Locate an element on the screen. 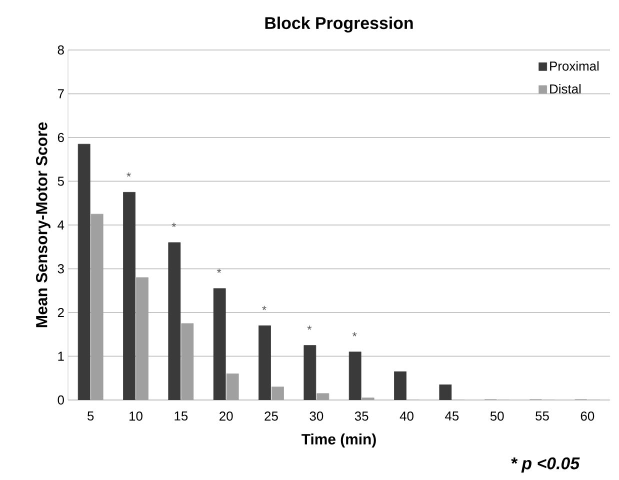 This screenshot has width=619, height=480. y-tick-label: 5 is located at coordinates (61, 181).